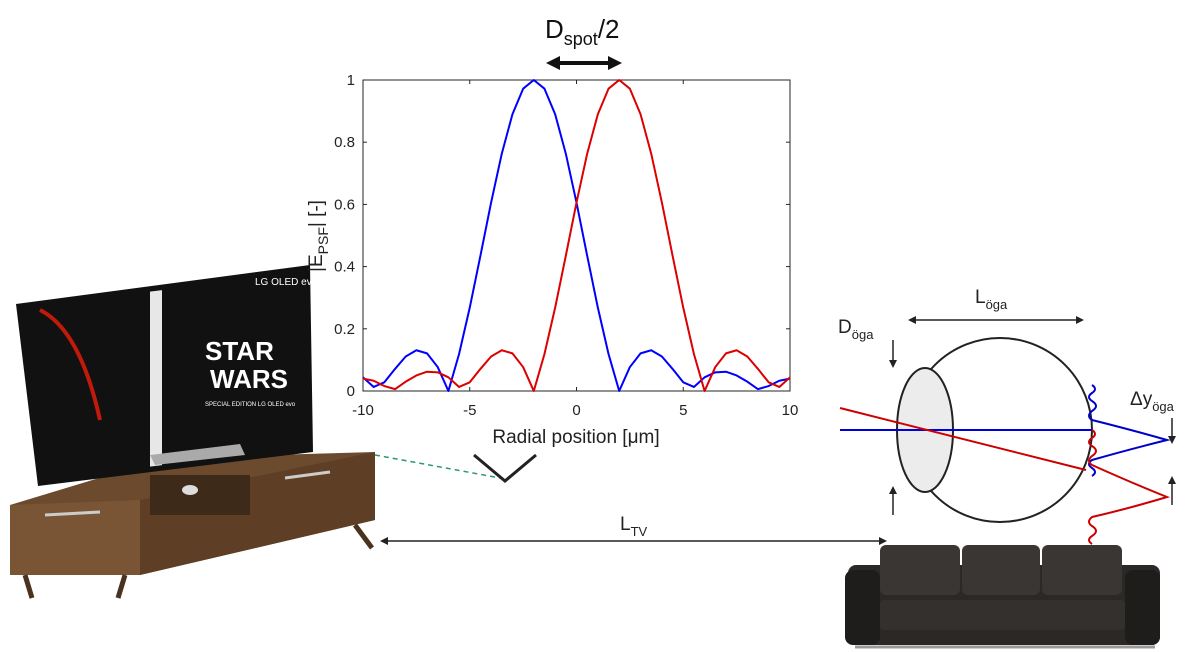 The image size is (1204, 652). Describe the element at coordinates (576, 410) in the screenshot. I see `x-tick-label: 0` at that location.